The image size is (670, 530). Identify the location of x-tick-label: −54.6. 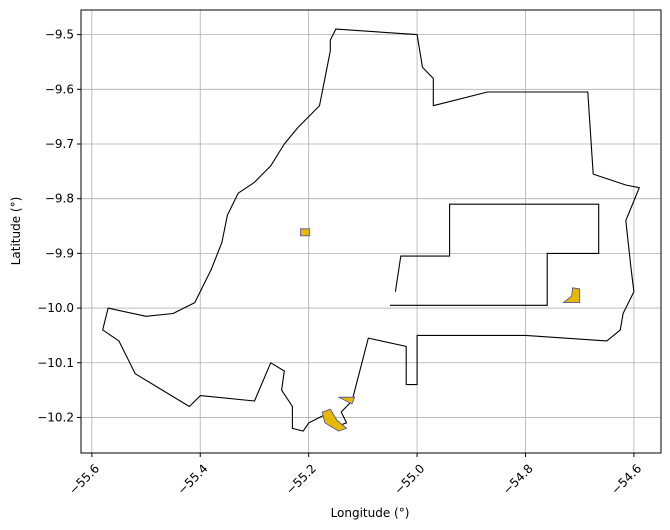
(626, 479).